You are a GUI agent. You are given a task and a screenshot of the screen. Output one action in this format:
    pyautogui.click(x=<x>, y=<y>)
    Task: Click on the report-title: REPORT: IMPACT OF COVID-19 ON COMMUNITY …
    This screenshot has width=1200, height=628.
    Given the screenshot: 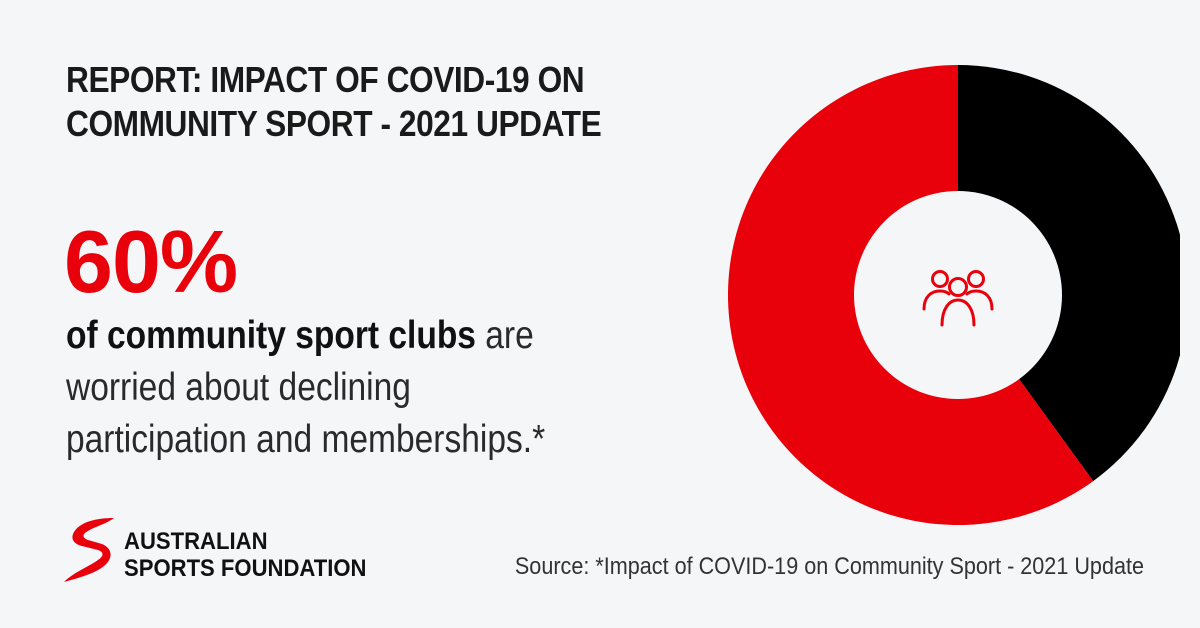 What is the action you would take?
    pyautogui.click(x=334, y=102)
    